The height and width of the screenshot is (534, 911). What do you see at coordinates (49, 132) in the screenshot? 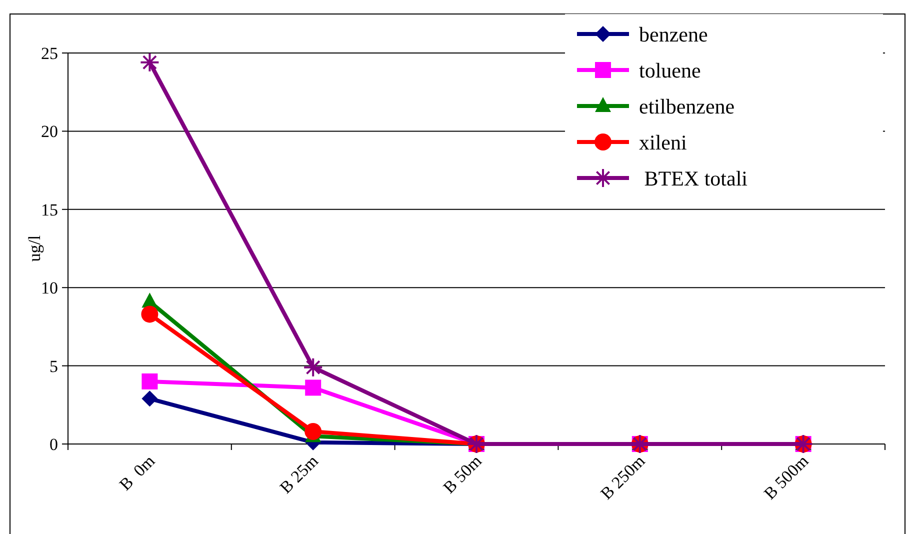
I see `y-tick-label: 20` at bounding box center [49, 132].